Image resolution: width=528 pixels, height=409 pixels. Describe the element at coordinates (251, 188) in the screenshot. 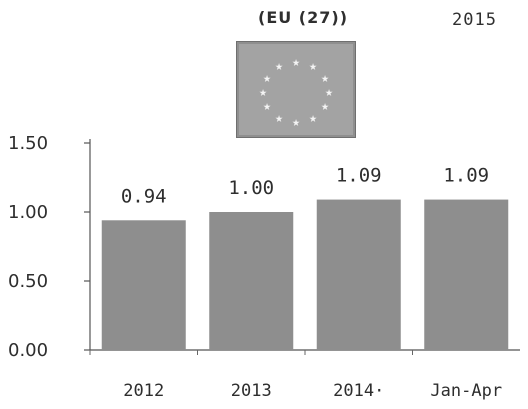

I see `data-label: 1.00` at that location.